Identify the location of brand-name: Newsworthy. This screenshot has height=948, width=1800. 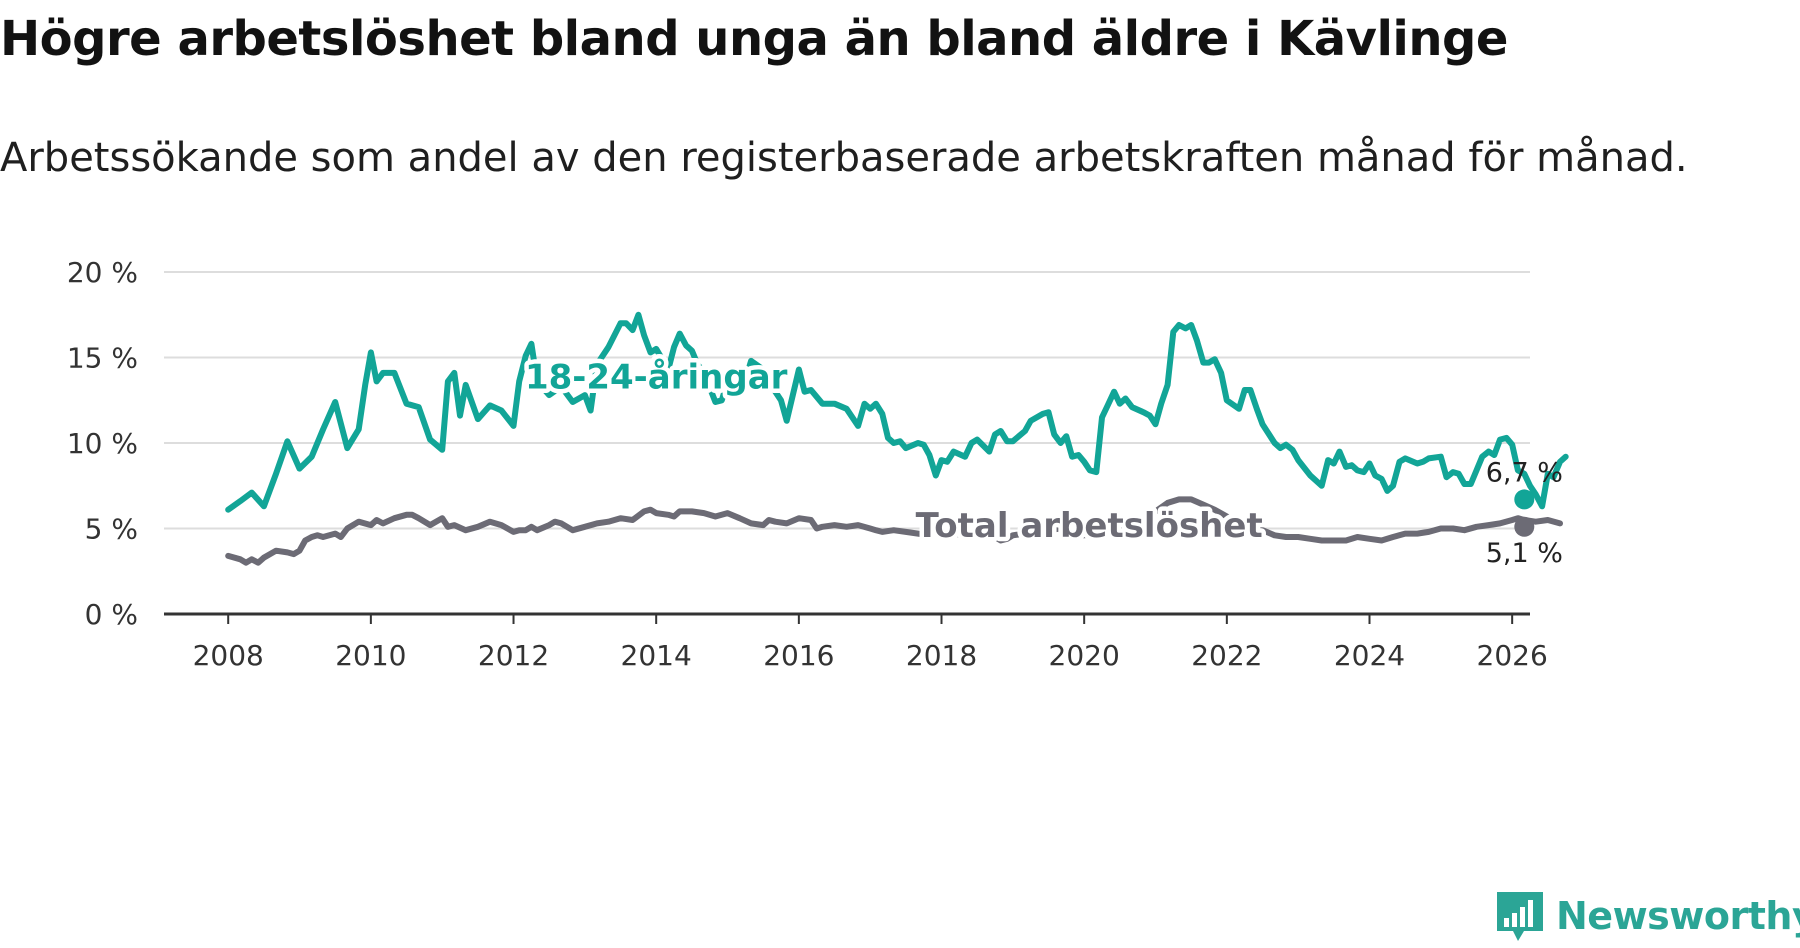
(1678, 916).